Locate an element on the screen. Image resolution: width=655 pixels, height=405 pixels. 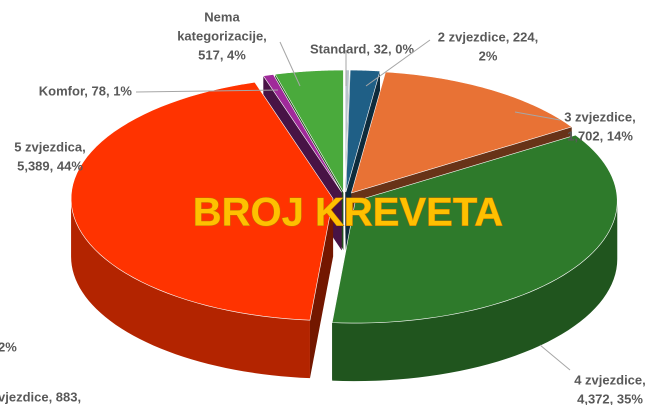
data-label: 517, 4% is located at coordinates (222, 54).